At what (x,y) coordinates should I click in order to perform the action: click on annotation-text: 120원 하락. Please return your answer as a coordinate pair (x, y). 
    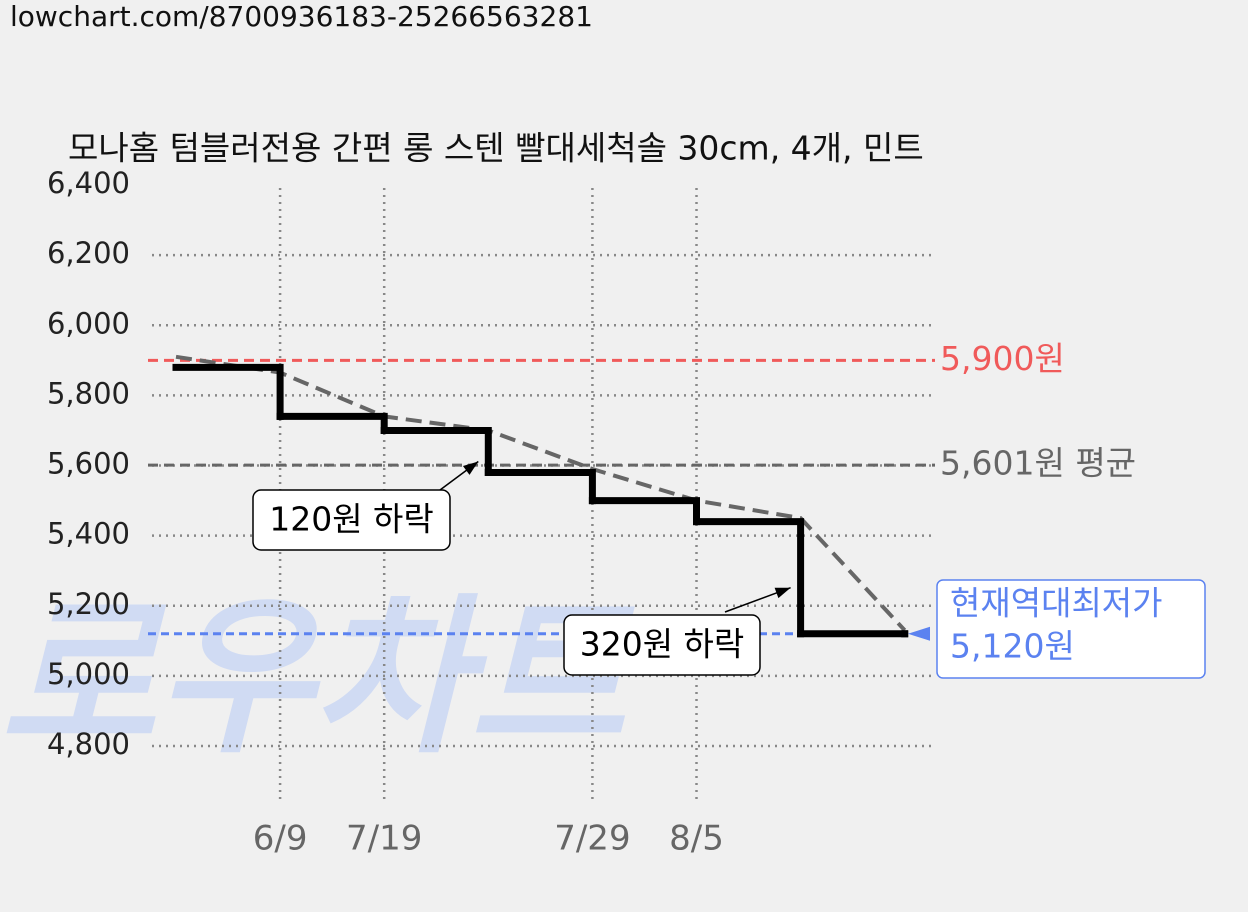
    Looking at the image, I should click on (351, 519).